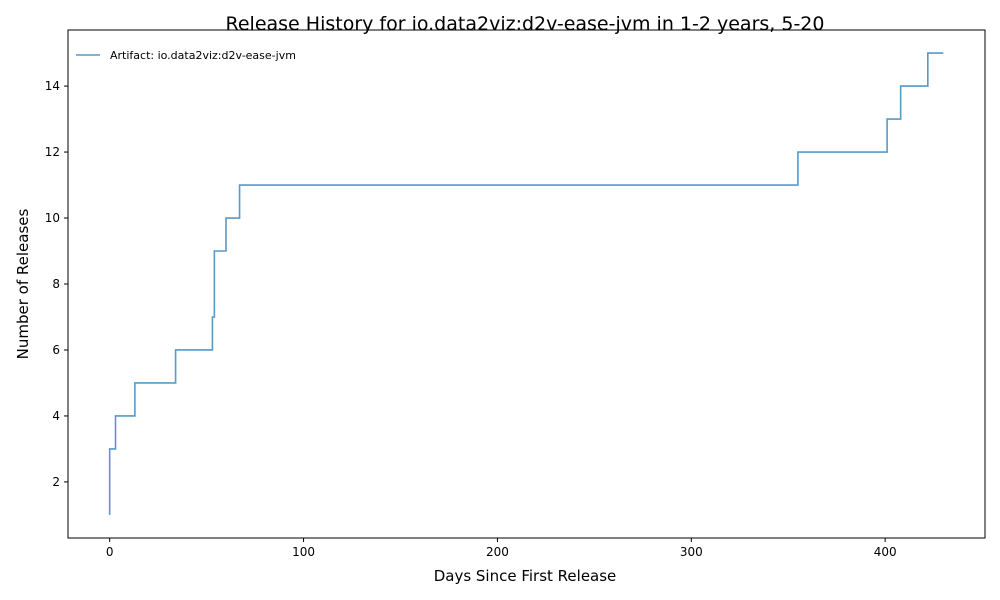 The width and height of the screenshot is (1000, 600). I want to click on x-tick-label: 300, so click(691, 552).